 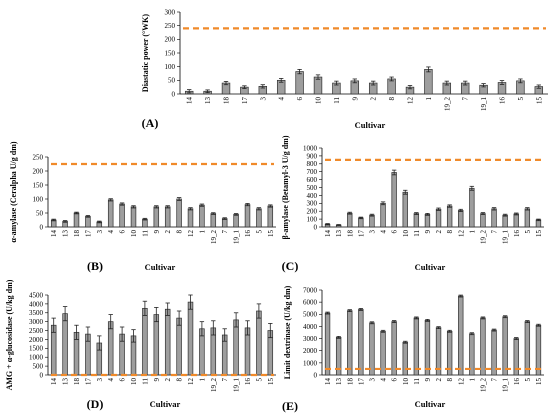 What do you see at coordinates (145, 53) in the screenshot?
I see `y-axis-title: Diastatic power (°WK)` at bounding box center [145, 53].